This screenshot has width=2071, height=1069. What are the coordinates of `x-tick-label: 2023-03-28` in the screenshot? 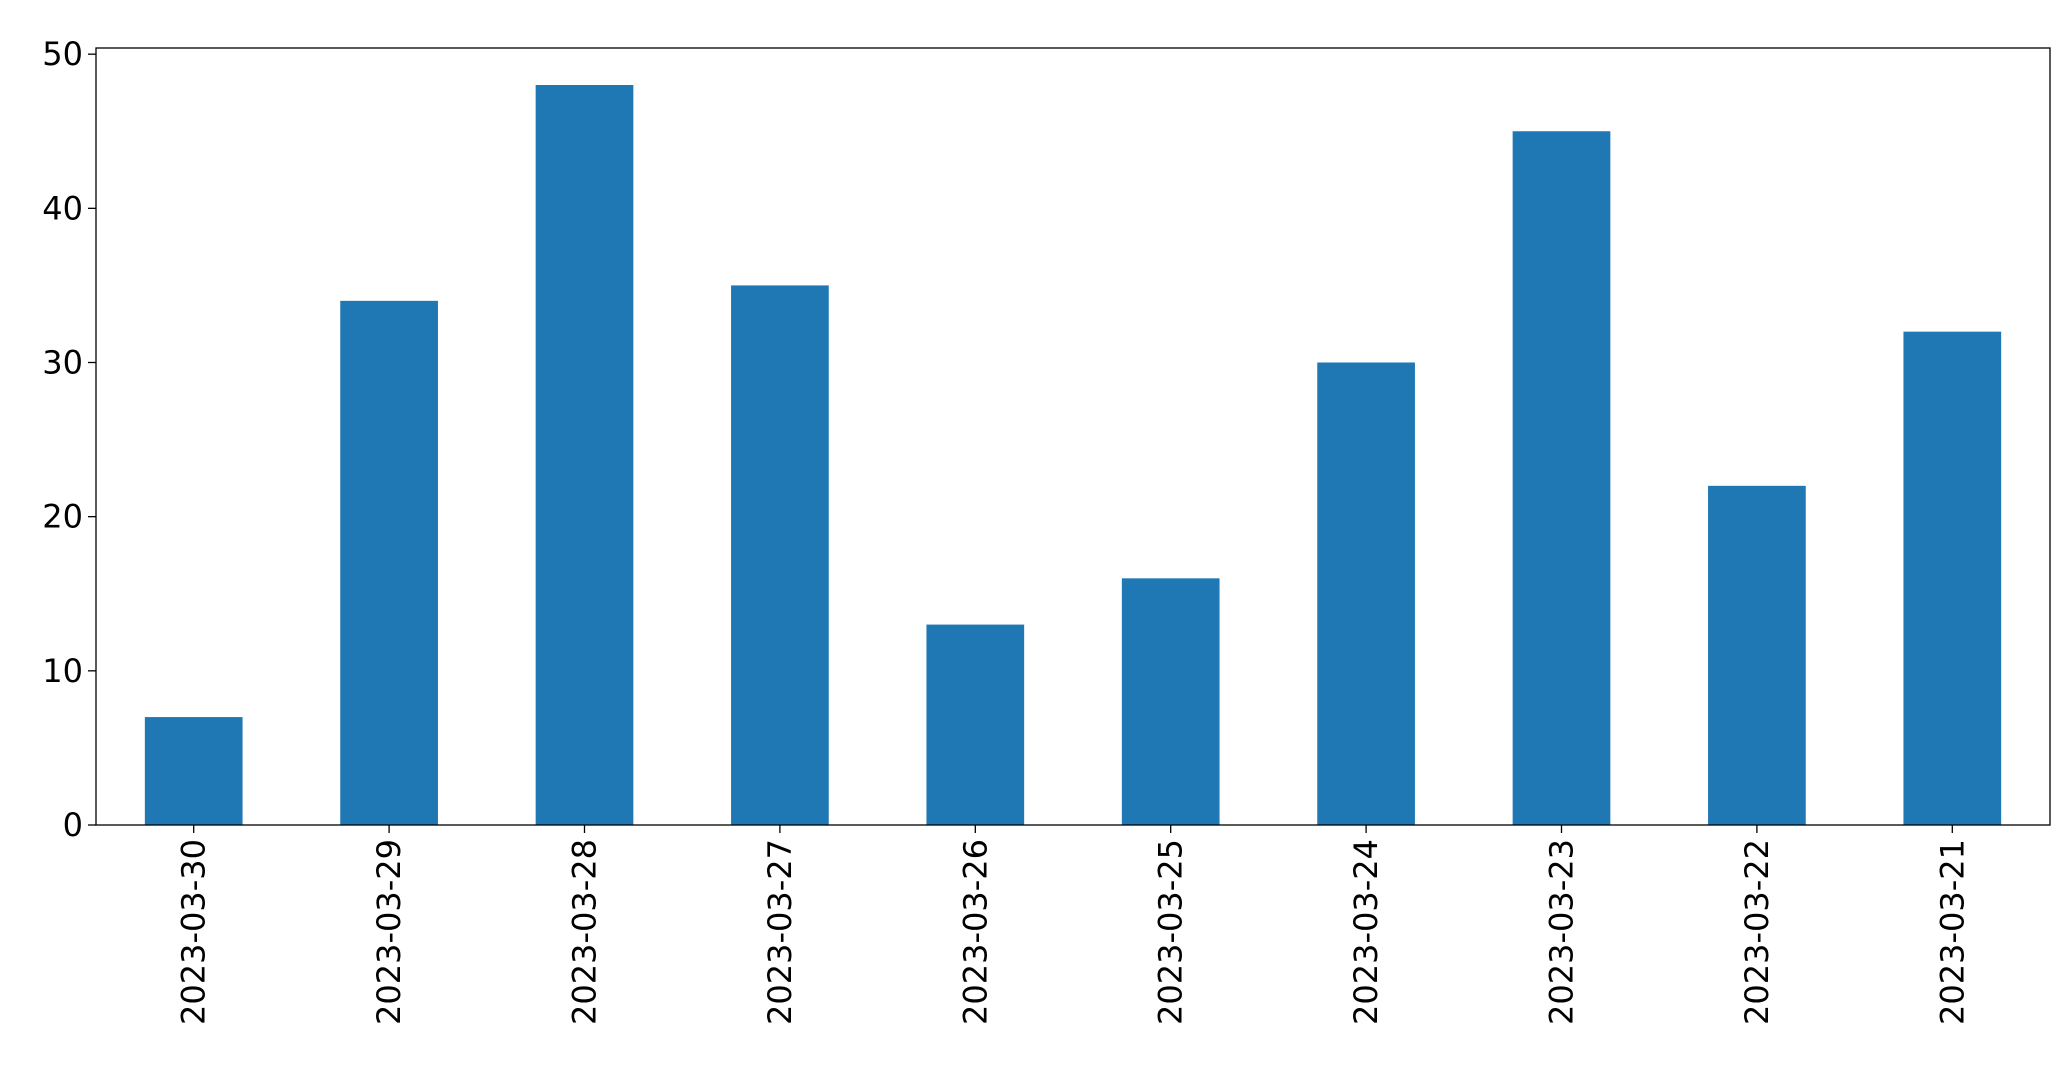 It's located at (585, 932).